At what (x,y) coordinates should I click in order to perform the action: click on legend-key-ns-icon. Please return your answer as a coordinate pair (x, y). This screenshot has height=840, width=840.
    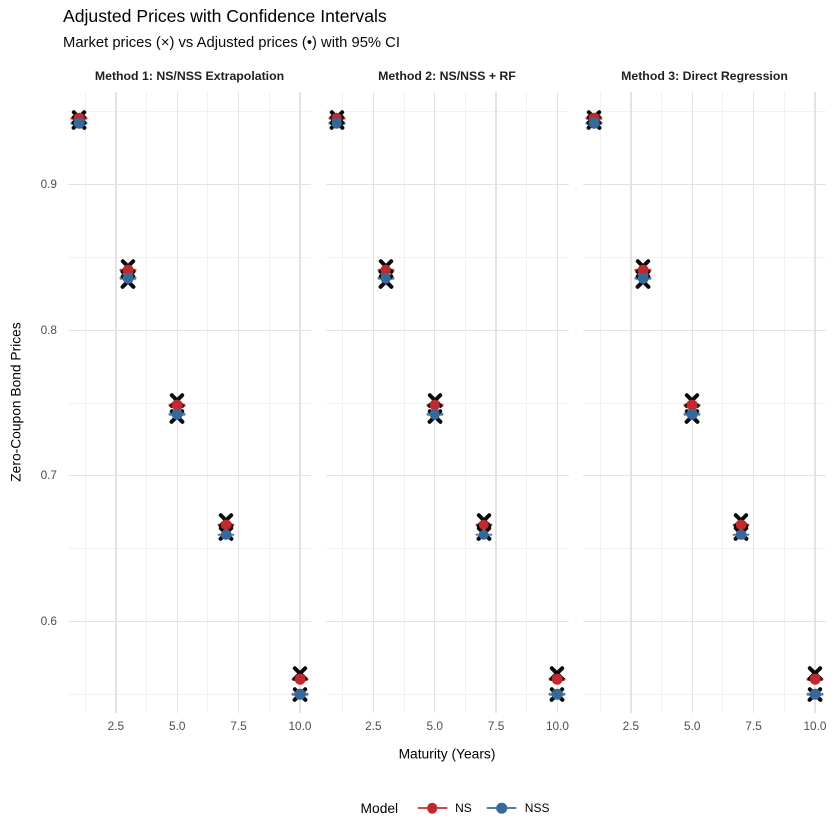
    Looking at the image, I should click on (432, 808).